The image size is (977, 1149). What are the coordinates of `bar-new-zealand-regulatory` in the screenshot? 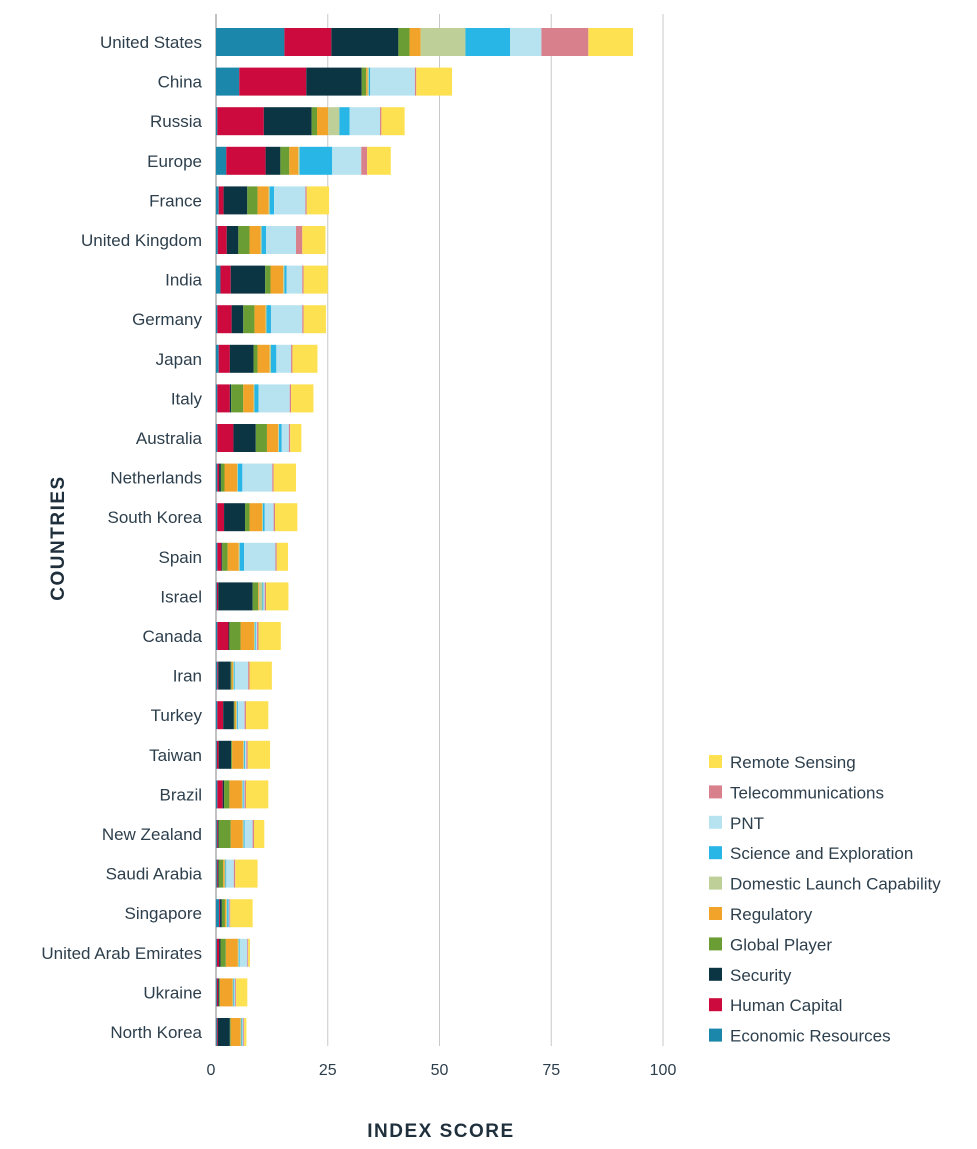 It's located at (236, 834).